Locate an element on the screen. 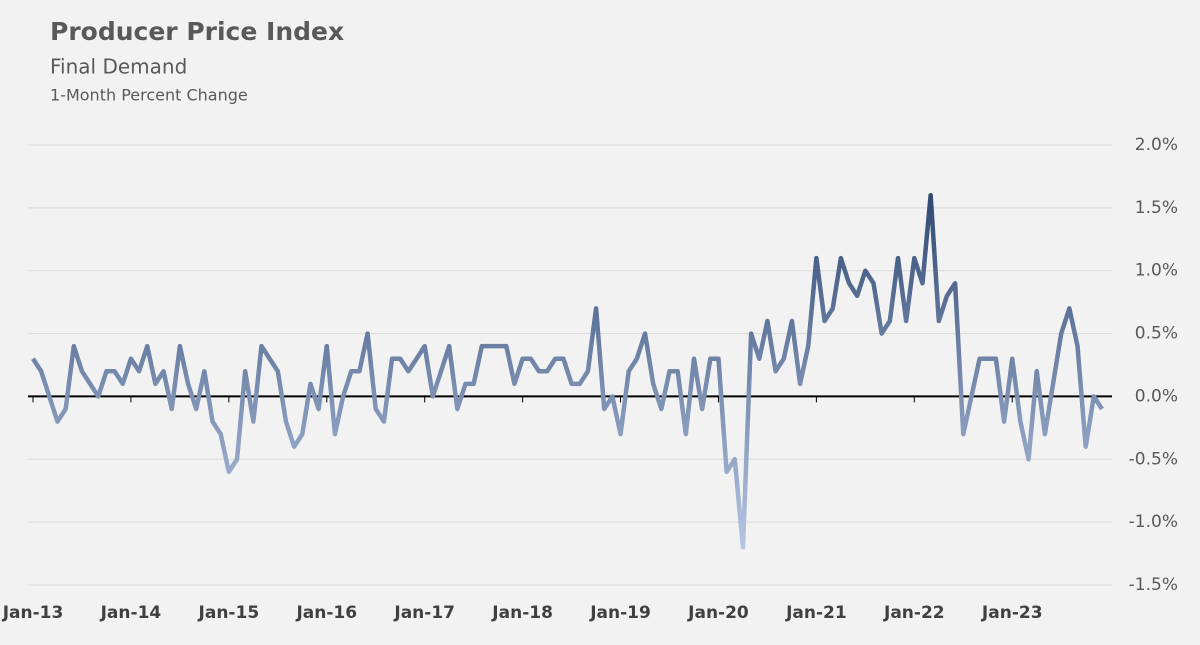  x-tick-label: Jan-16 is located at coordinates (326, 613).